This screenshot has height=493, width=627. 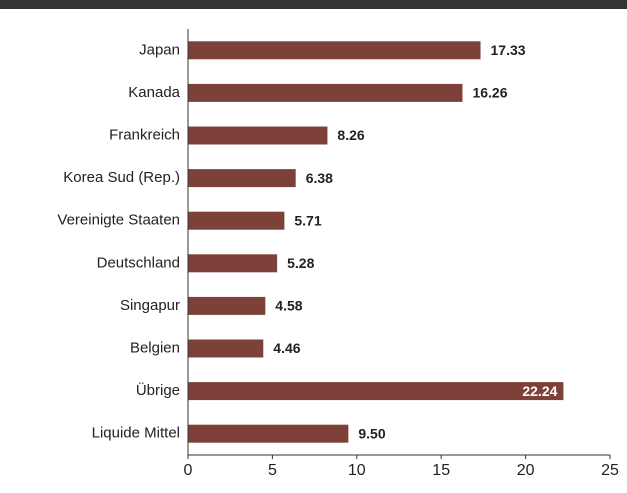 What do you see at coordinates (508, 50) in the screenshot?
I see `value-label: 17.33` at bounding box center [508, 50].